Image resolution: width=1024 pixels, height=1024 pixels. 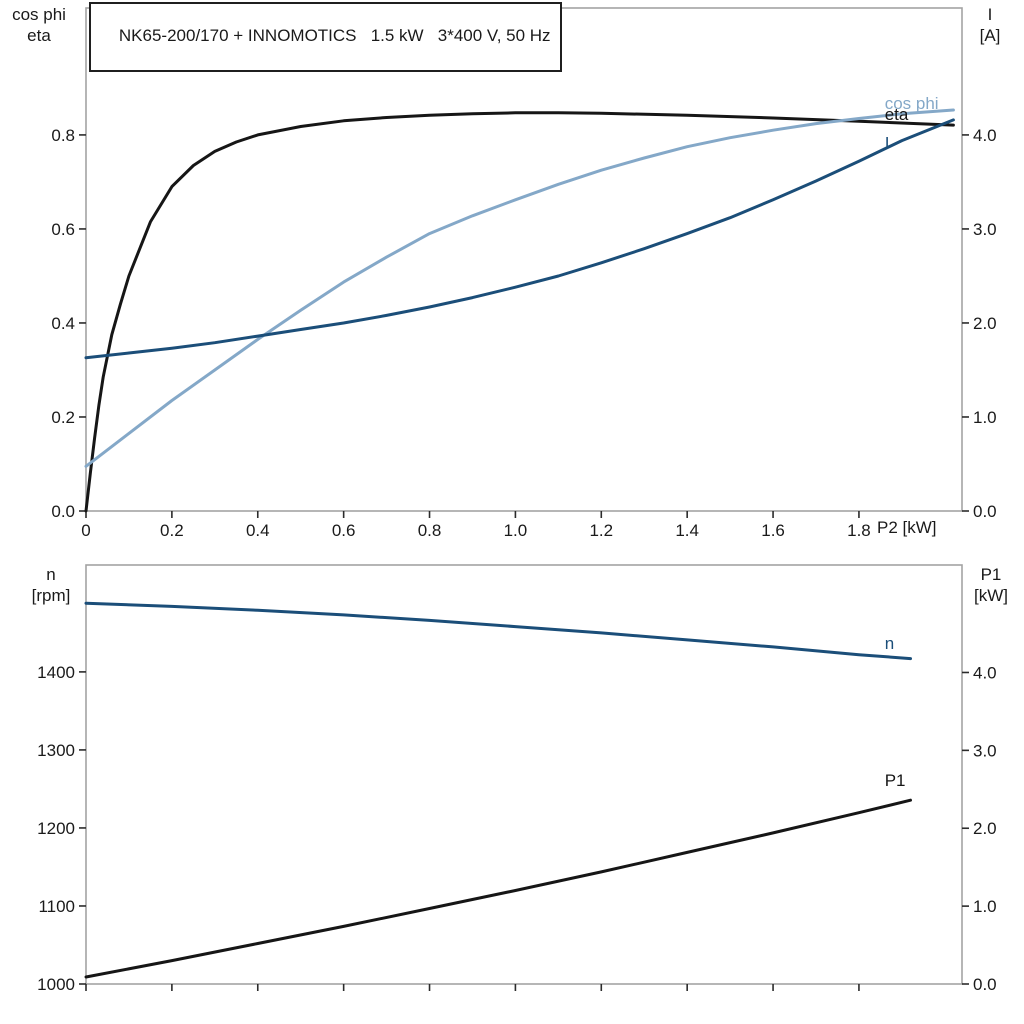 What do you see at coordinates (907, 527) in the screenshot?
I see `top-chart-x-axis-title: P2 [kW]` at bounding box center [907, 527].